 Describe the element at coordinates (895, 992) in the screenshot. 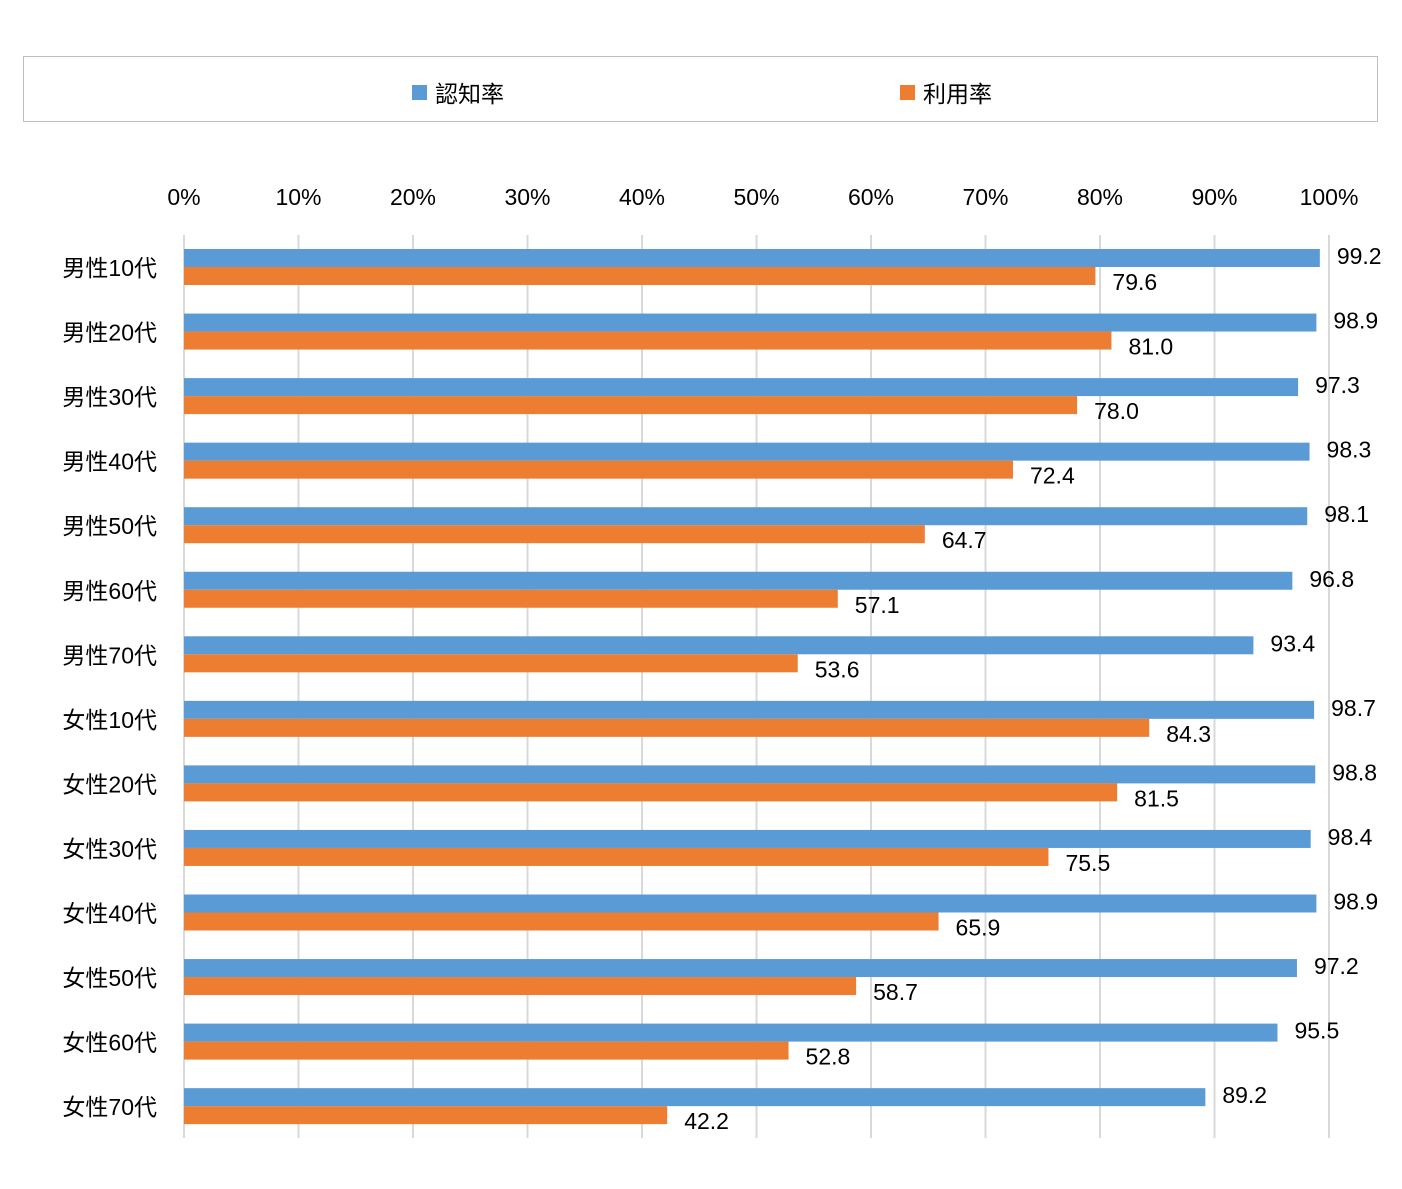

I see `data-label: 58.7` at that location.